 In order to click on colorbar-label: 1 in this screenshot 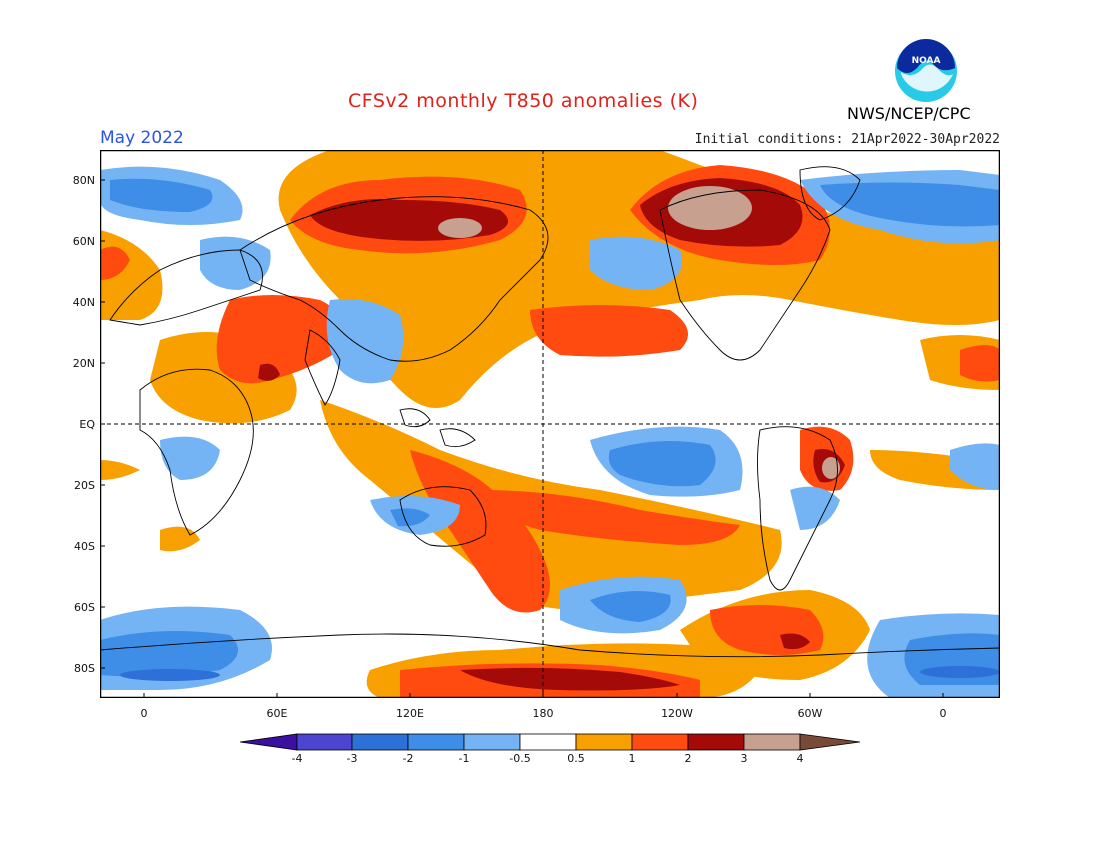, I will do `click(632, 758)`.